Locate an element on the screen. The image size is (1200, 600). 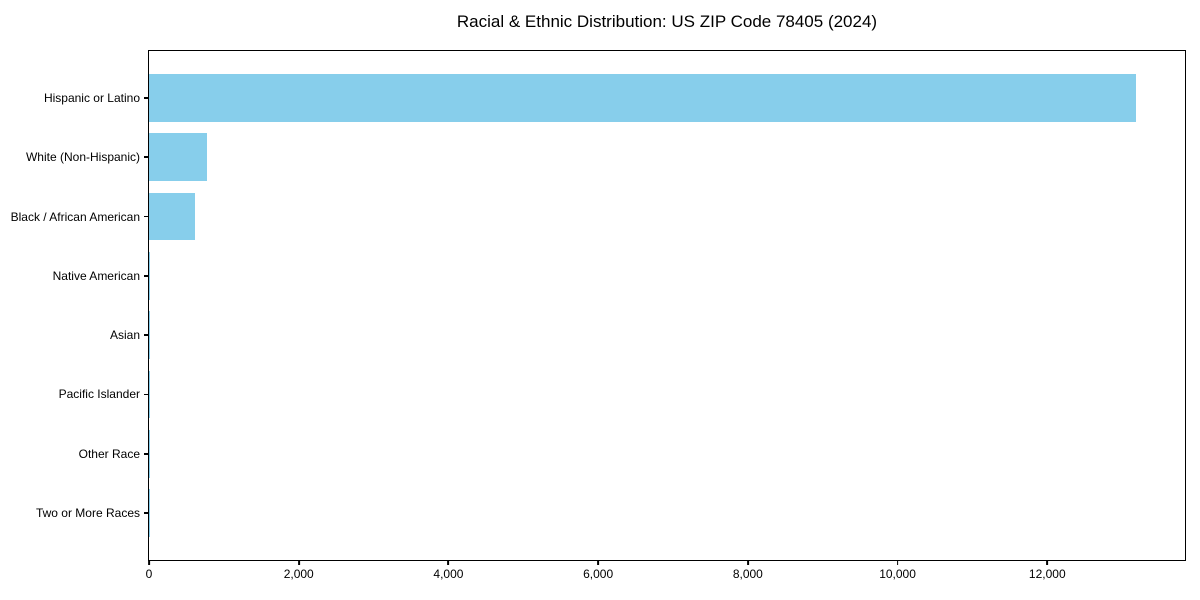
y-axis-label: Native American is located at coordinates (96, 275).